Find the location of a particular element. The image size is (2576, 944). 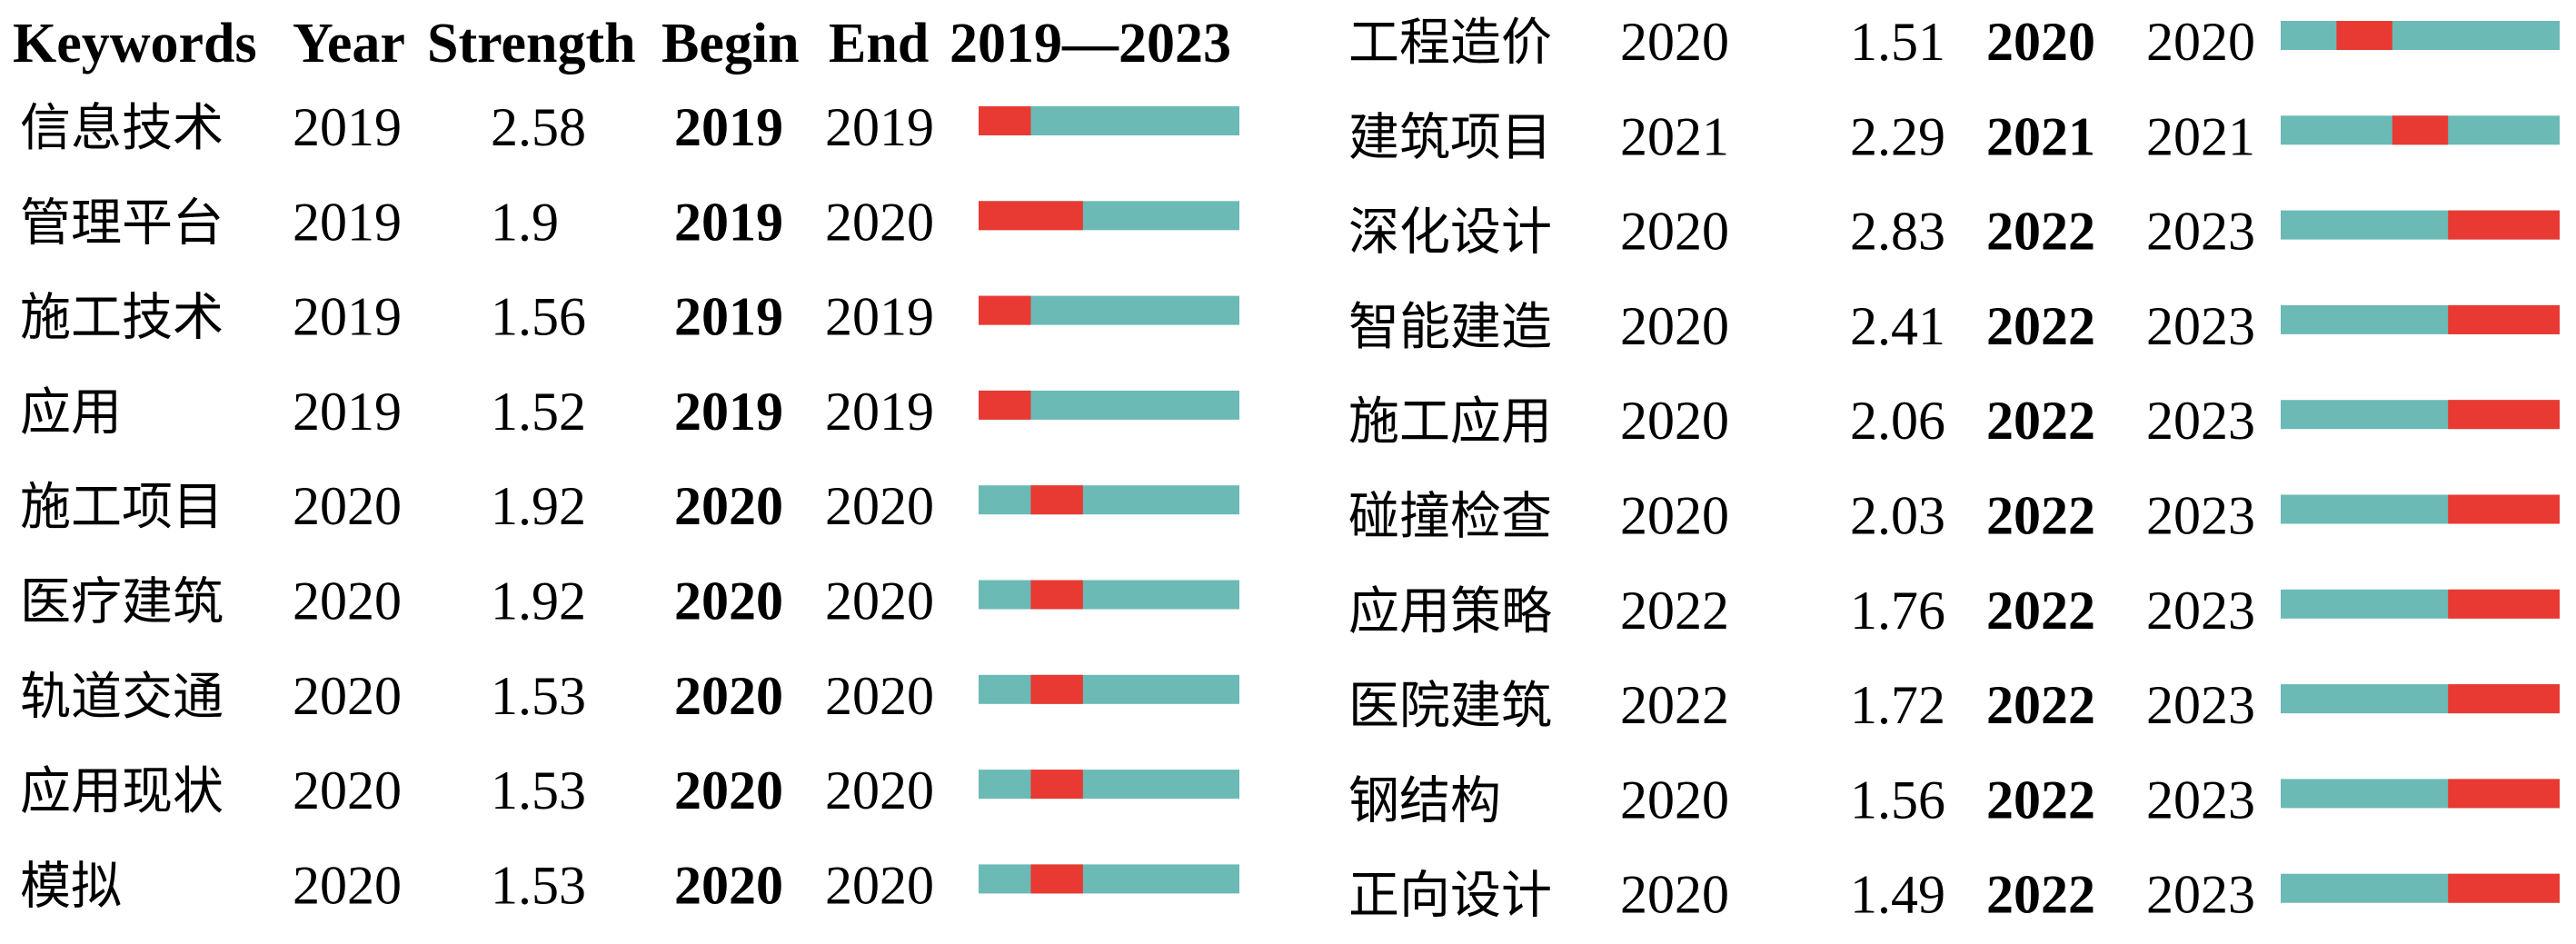

keyword-label: 钢结构 is located at coordinates (1424, 800).